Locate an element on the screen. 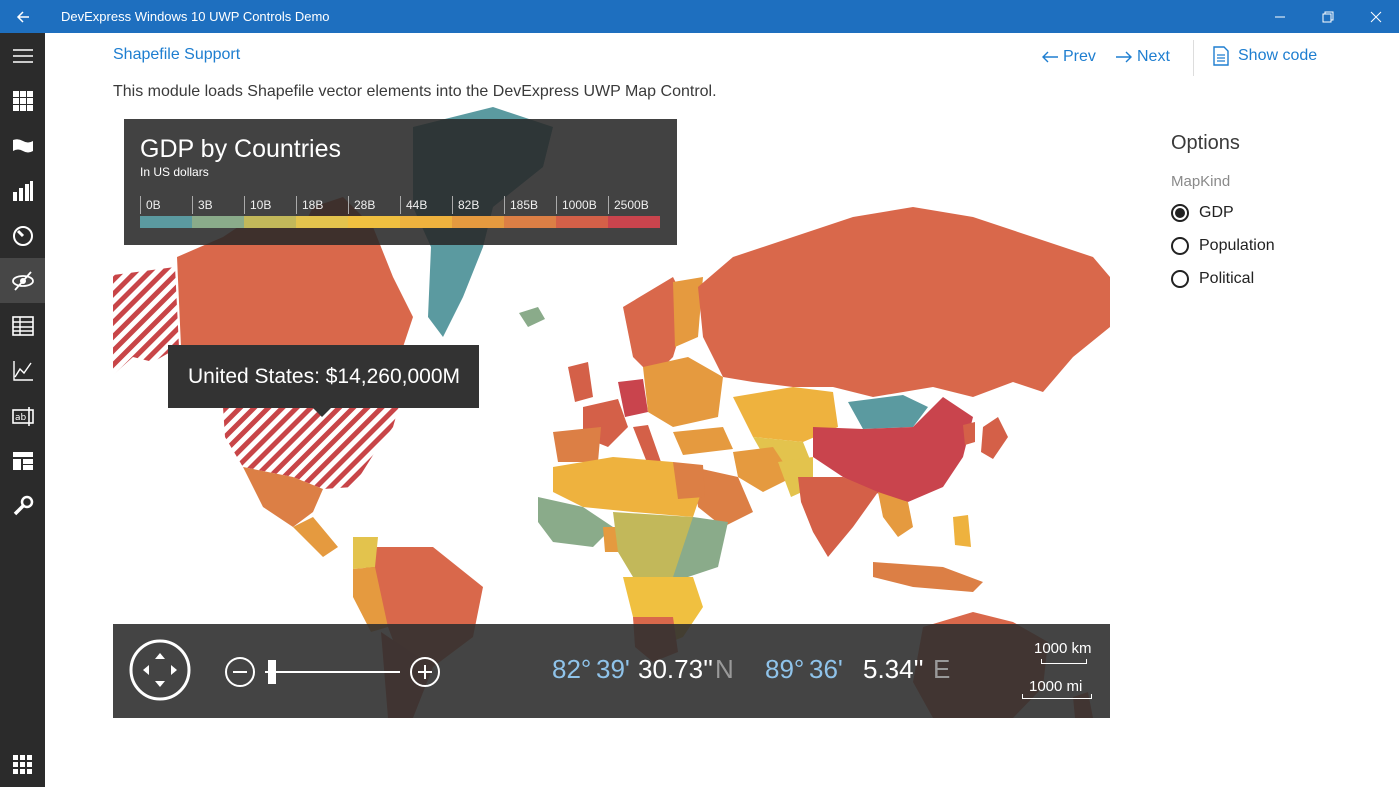 Image resolution: width=1399 pixels, height=787 pixels. document-icon is located at coordinates (1221, 56).